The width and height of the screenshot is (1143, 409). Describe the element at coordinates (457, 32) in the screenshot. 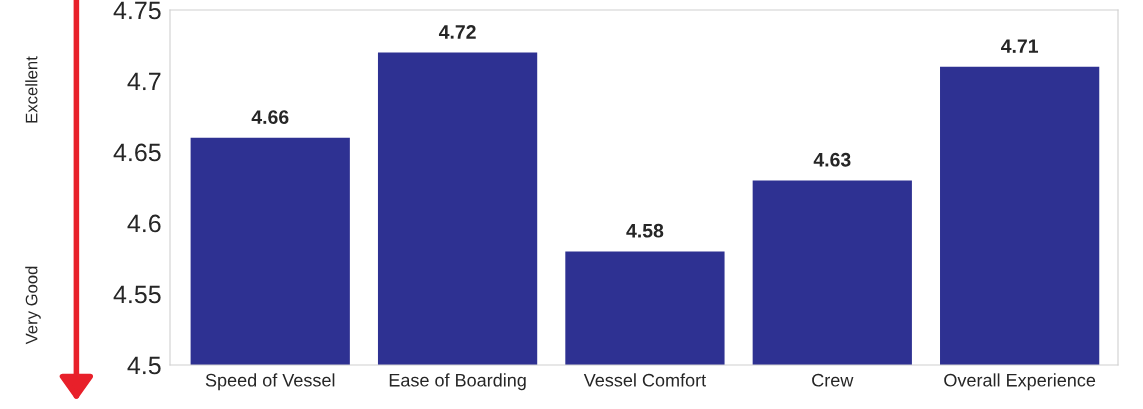

I see `data-label: 4.72` at that location.